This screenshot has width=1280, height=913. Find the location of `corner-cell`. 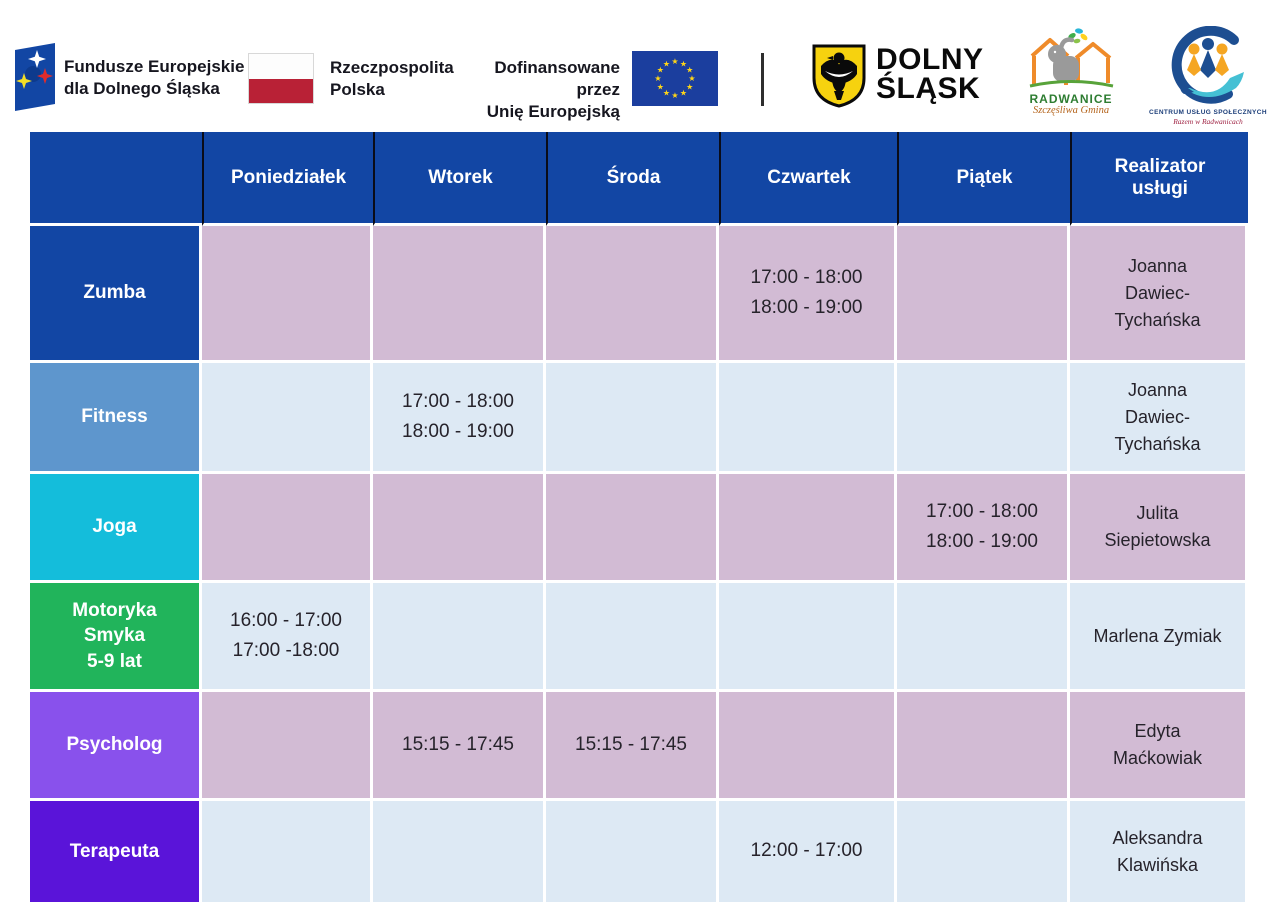

corner-cell is located at coordinates (116, 179).